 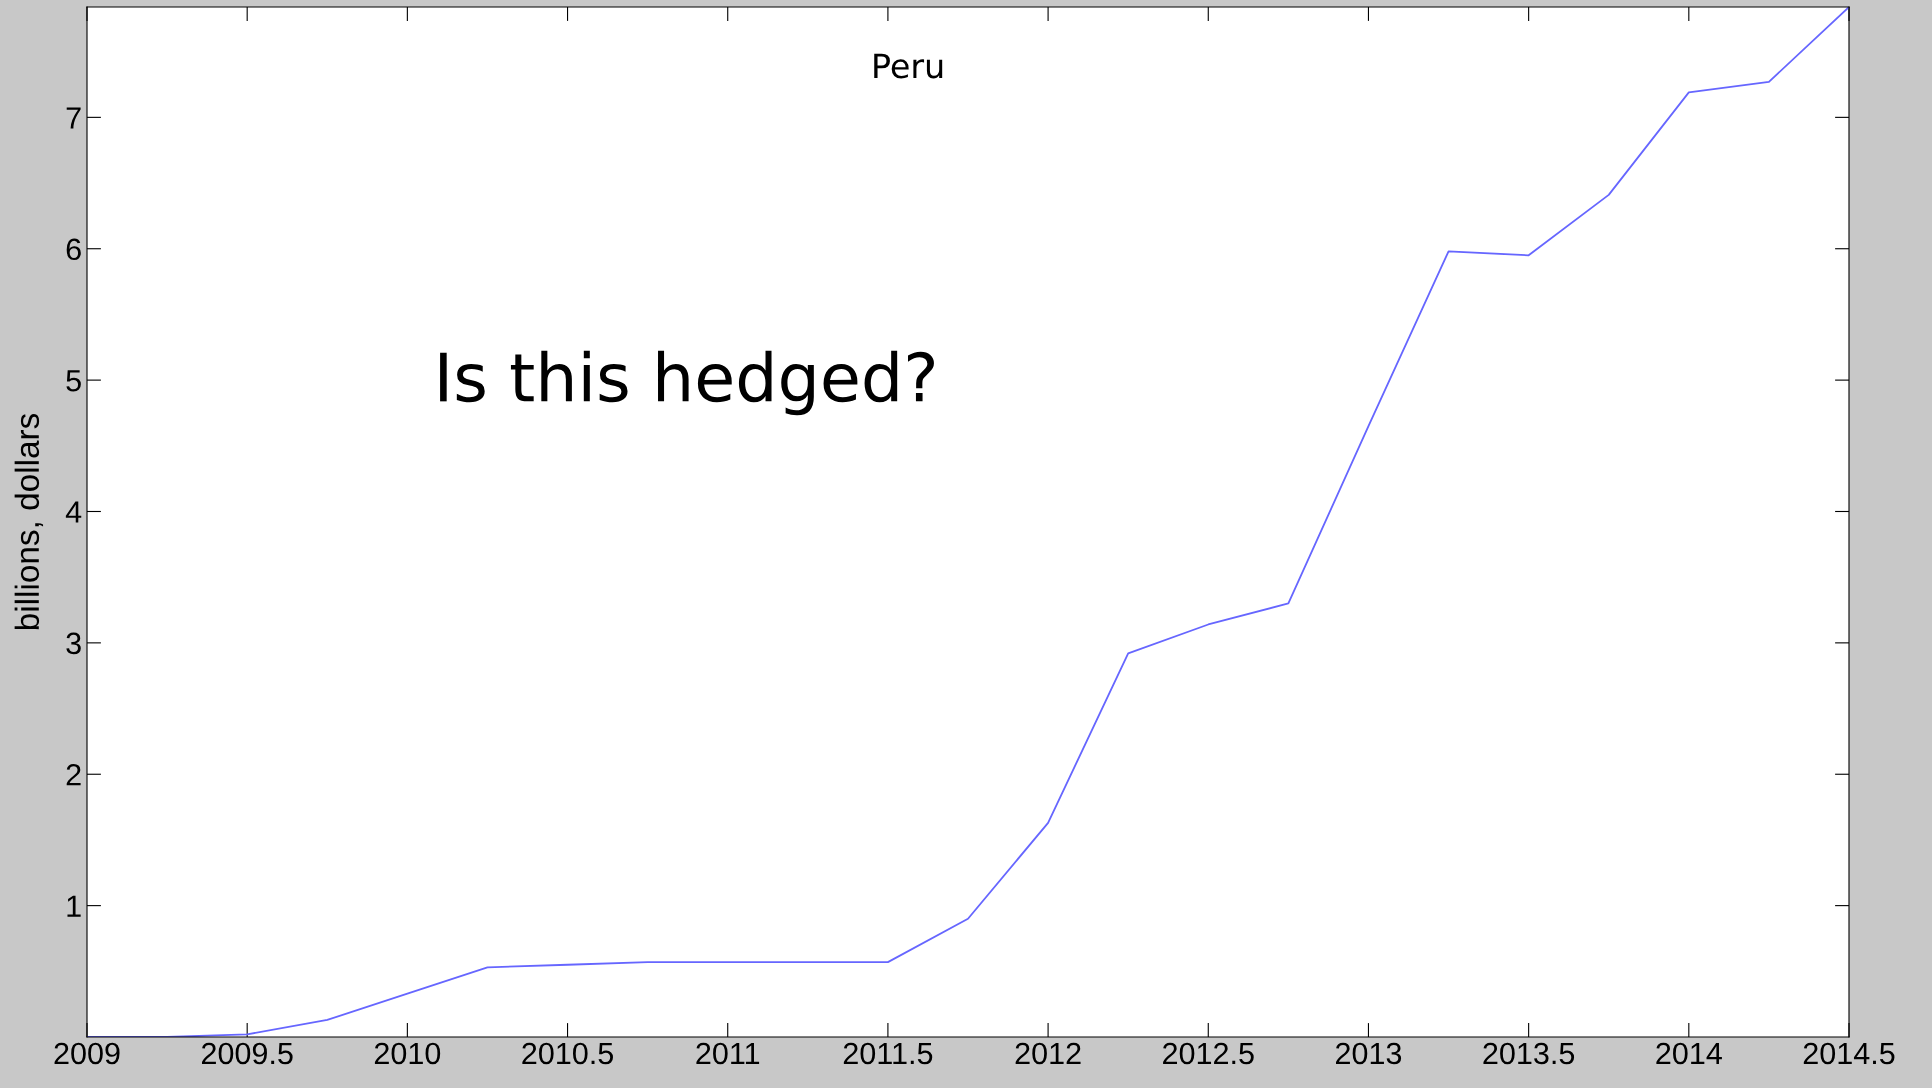 I want to click on x-tick-label: 2011.5, so click(x=888, y=1053).